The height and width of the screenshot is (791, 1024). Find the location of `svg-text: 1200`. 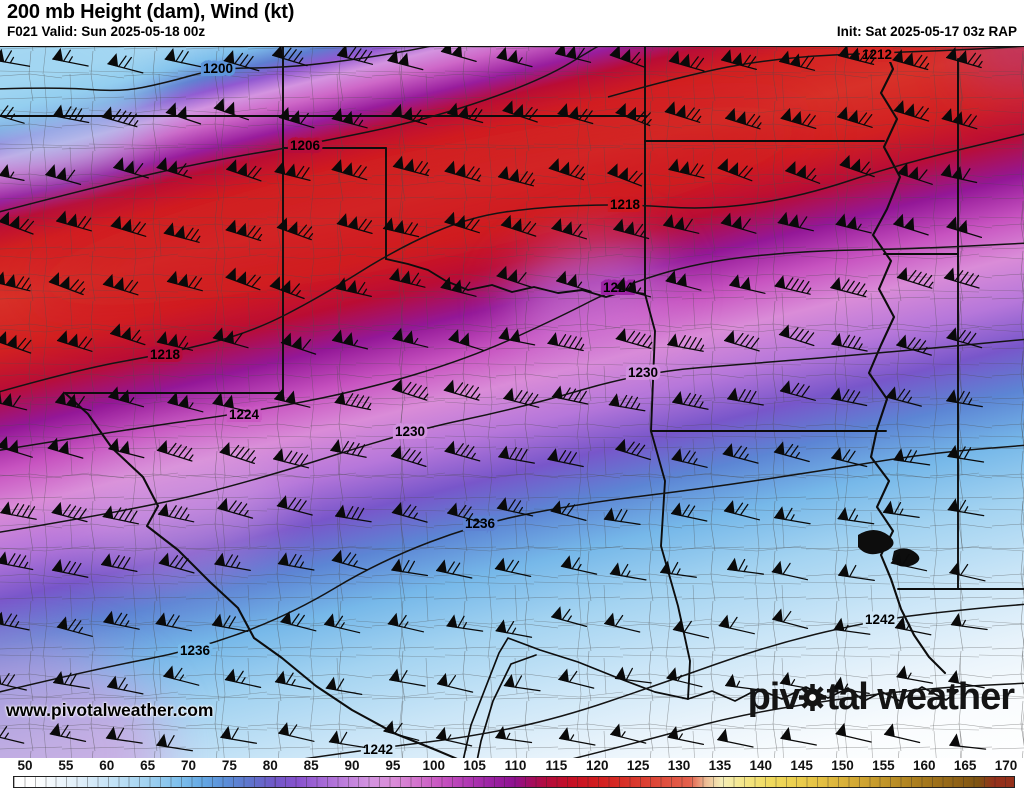

svg-text: 1200 is located at coordinates (218, 68).